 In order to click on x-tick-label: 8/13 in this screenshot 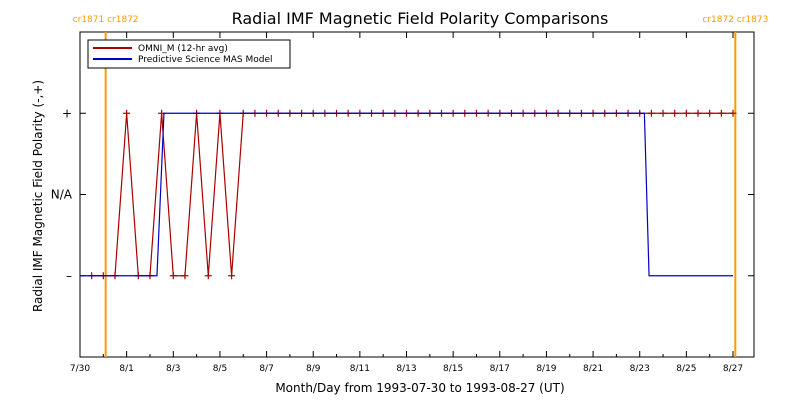, I will do `click(406, 369)`.